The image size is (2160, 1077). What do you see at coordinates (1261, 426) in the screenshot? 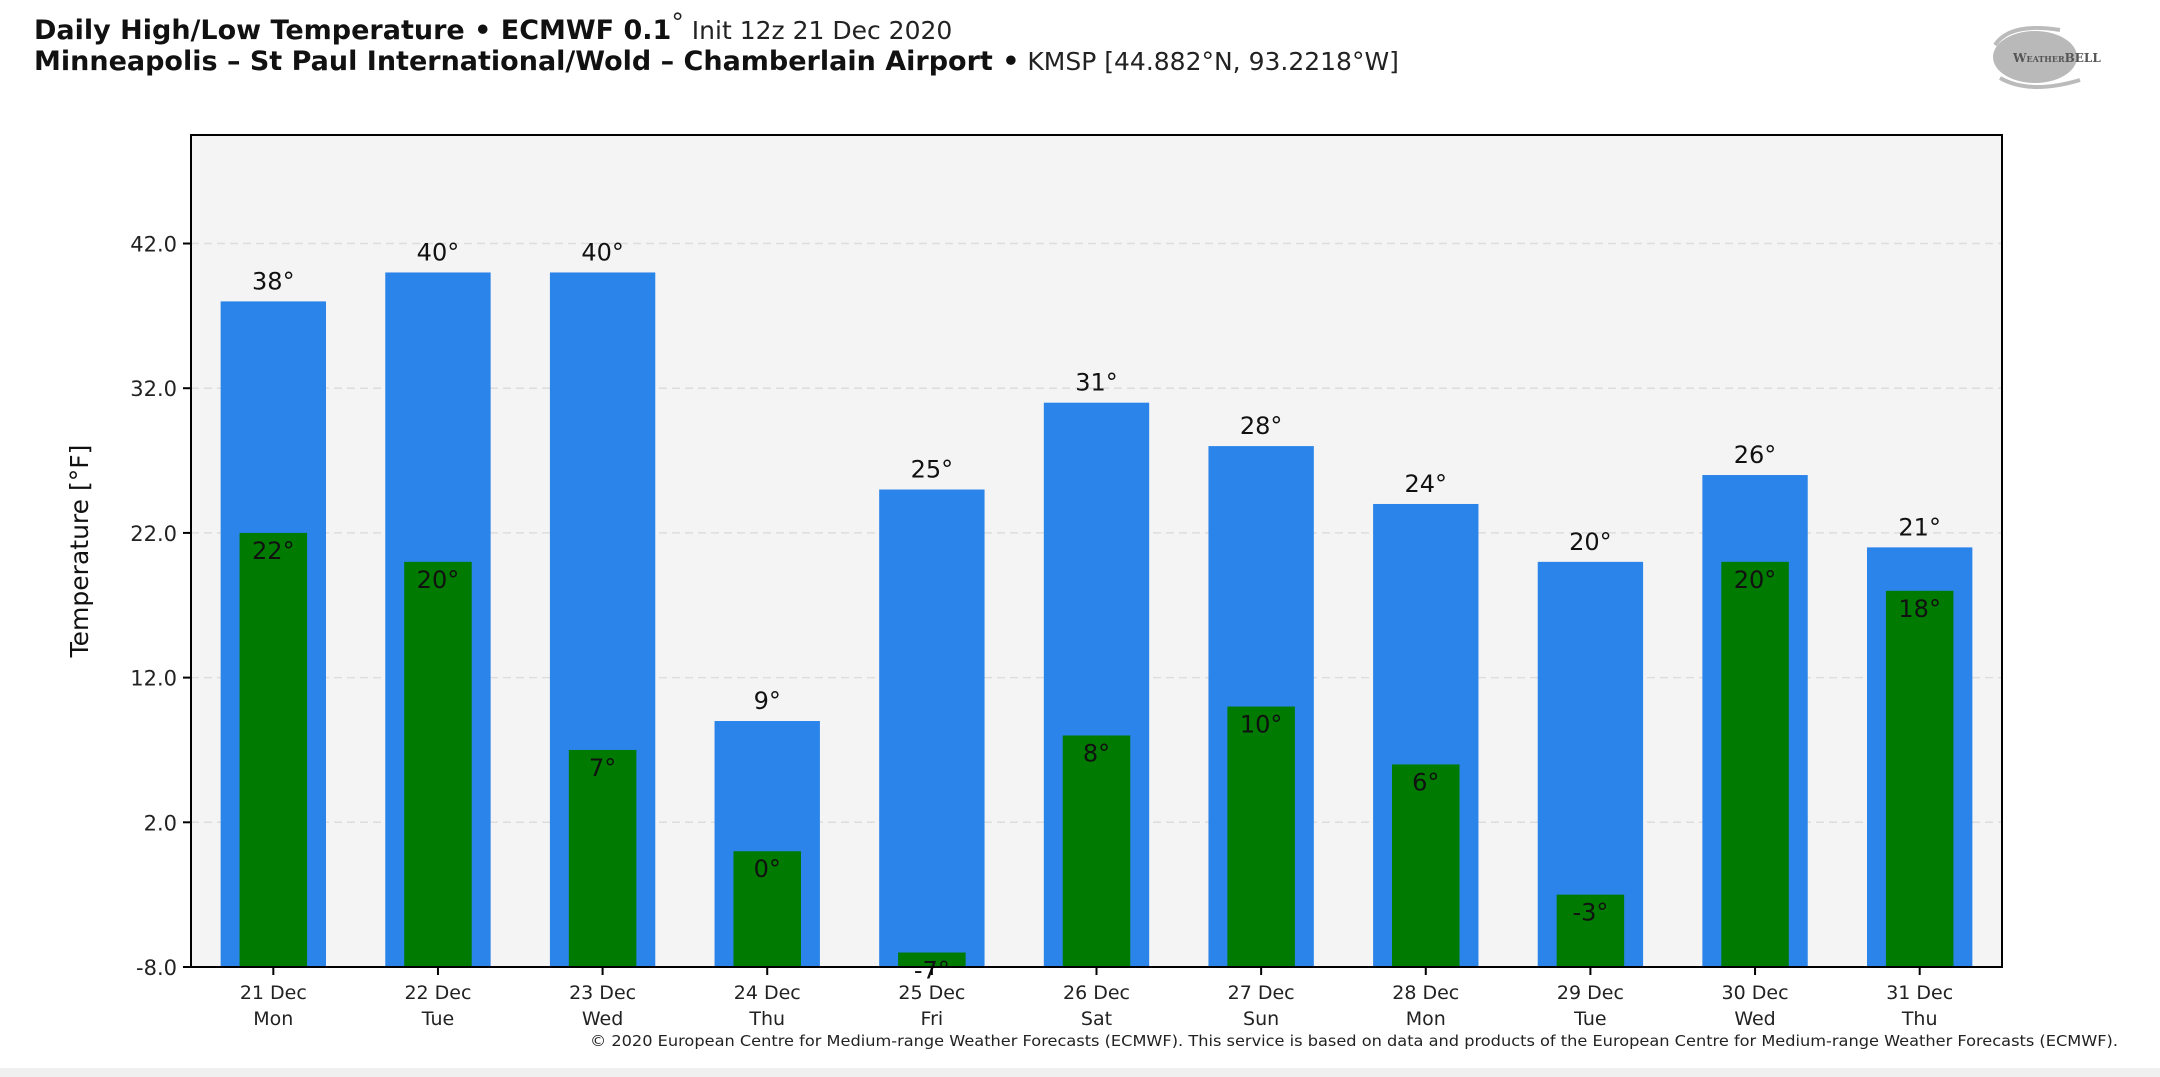
I see `high-label: 28°` at bounding box center [1261, 426].